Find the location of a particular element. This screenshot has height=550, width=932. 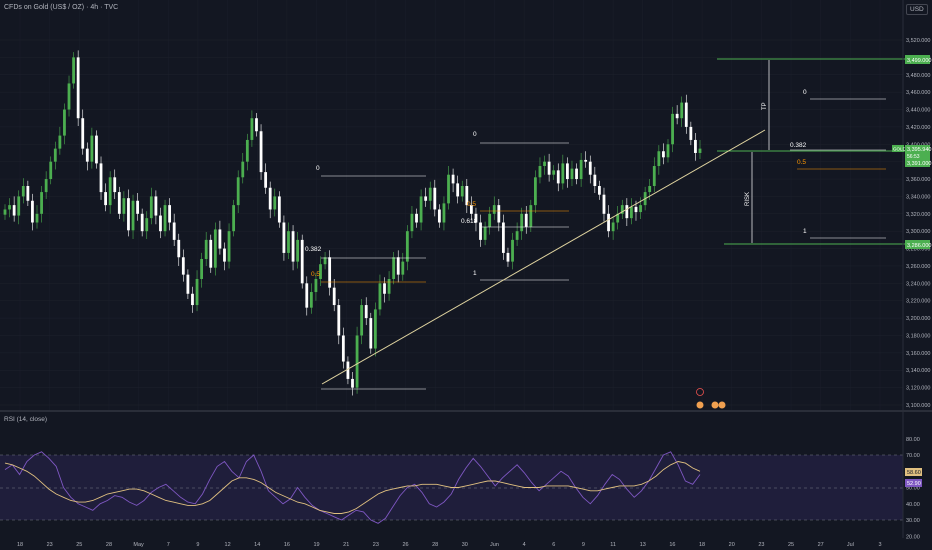

price-tick-label: 3,200.000 is located at coordinates (918, 319).